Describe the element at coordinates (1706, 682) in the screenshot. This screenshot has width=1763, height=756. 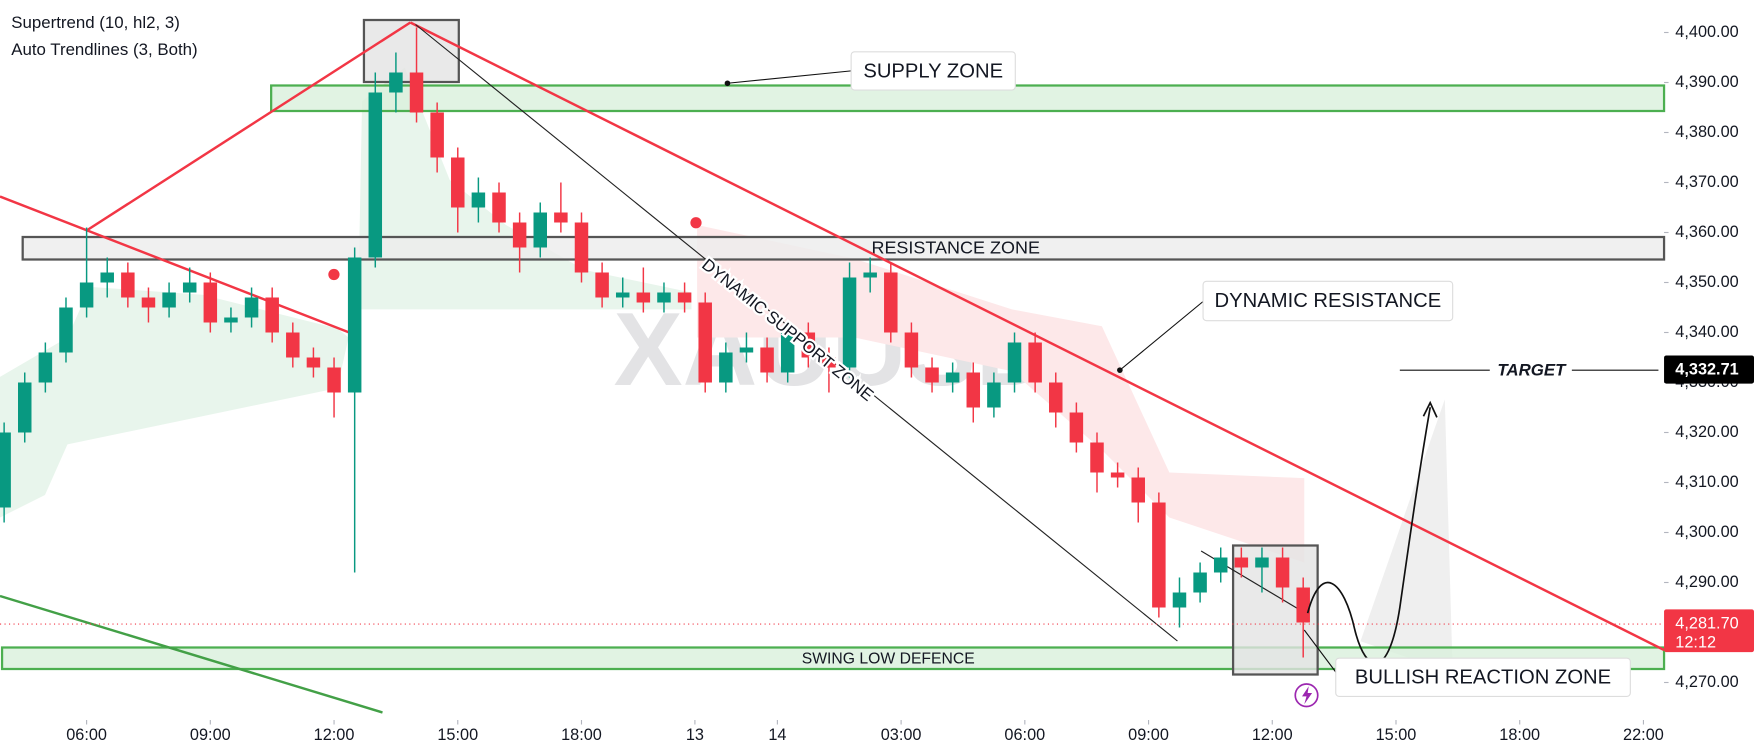
I see `y-tick-label: 4,270.00` at that location.